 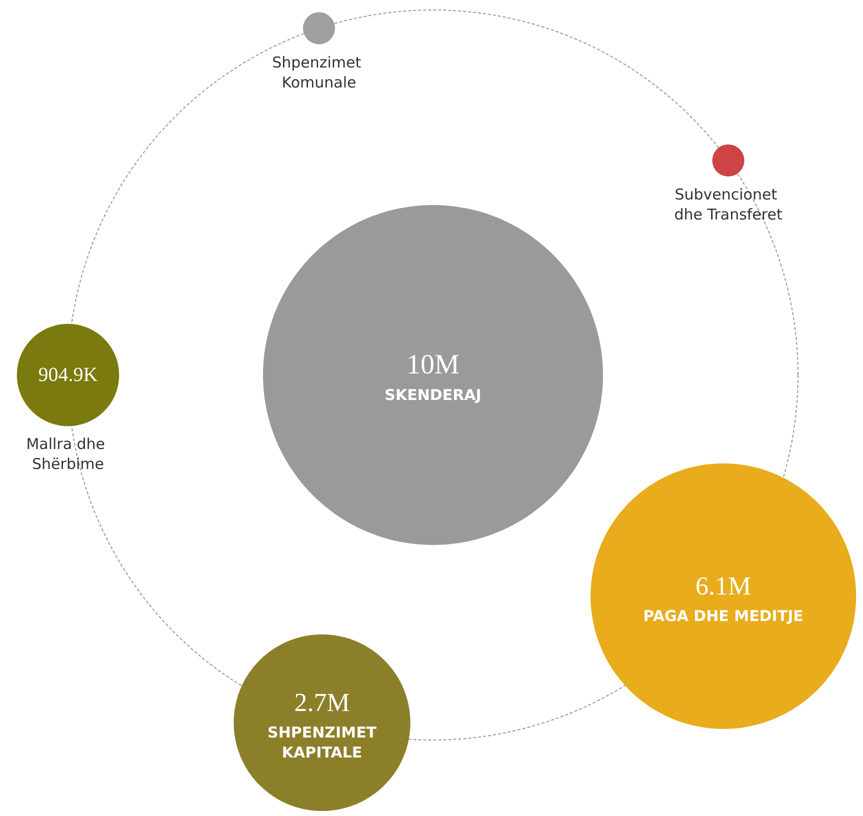 What do you see at coordinates (319, 72) in the screenshot?
I see `category-label: Shpenzimet Komunale` at bounding box center [319, 72].